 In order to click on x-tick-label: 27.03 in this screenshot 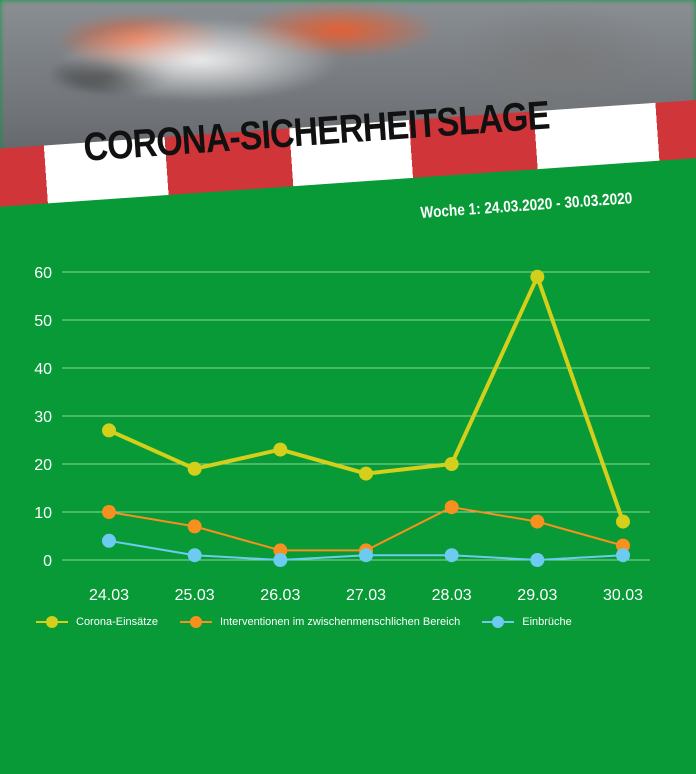, I will do `click(366, 595)`.